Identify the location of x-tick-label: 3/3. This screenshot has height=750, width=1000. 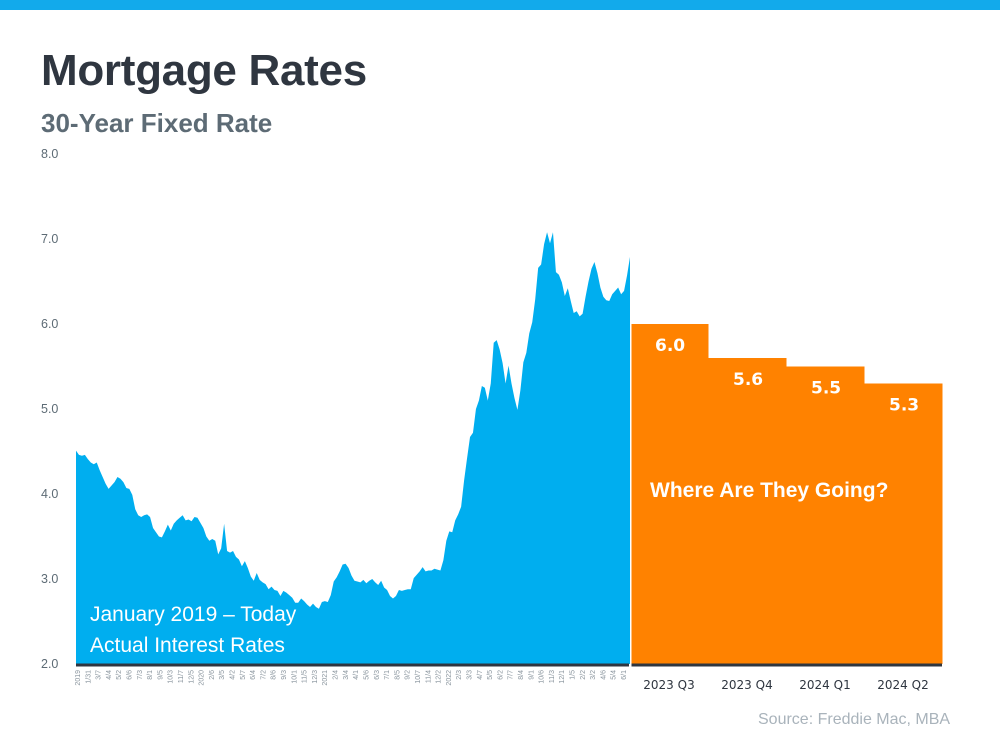
(470, 675).